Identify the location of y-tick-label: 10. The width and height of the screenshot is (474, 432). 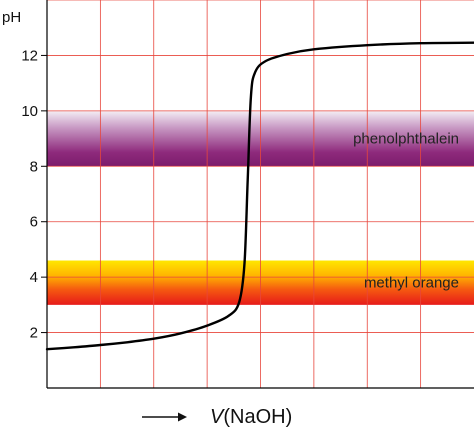
(29, 111).